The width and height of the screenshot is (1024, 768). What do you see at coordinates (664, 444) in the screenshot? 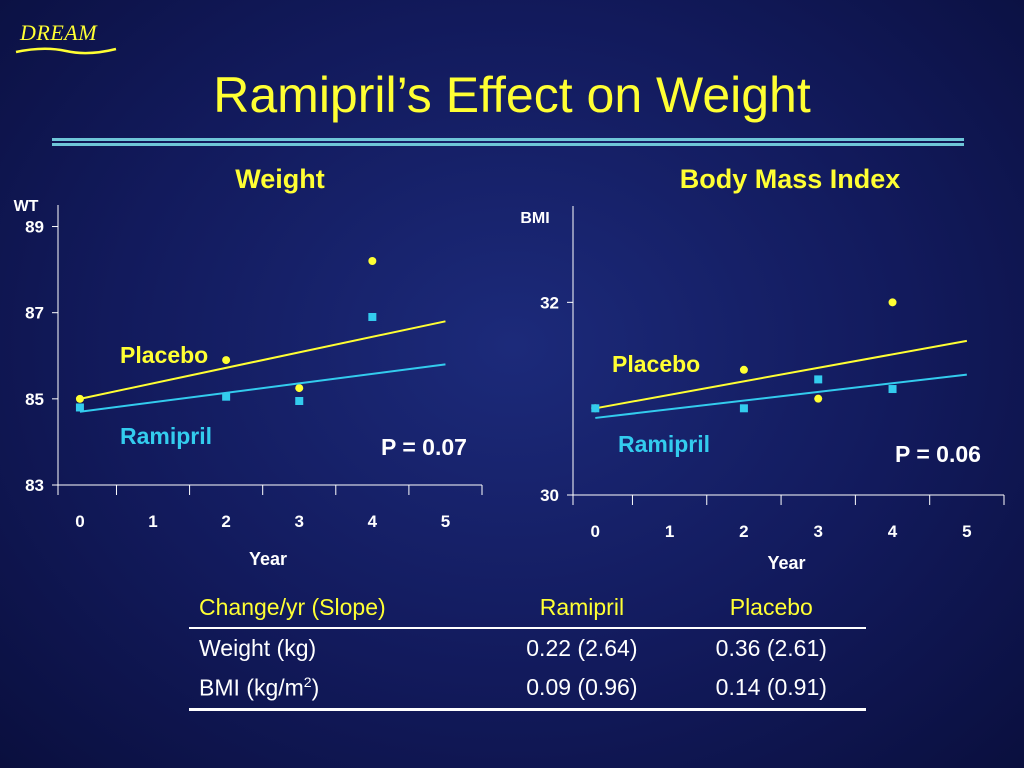
I see `bmi-legend-ramipril: Ramipril` at bounding box center [664, 444].